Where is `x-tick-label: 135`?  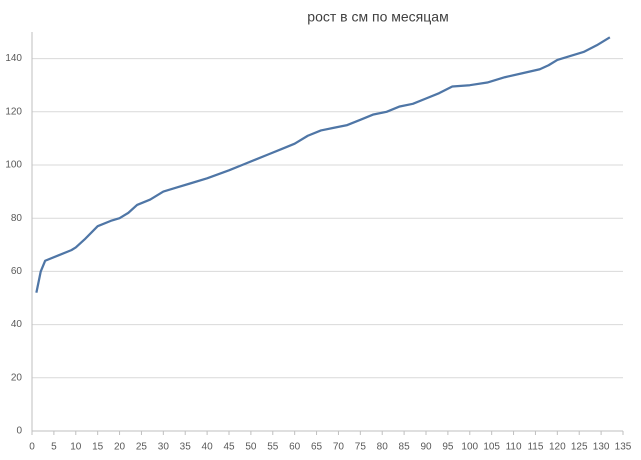 x-tick-label: 135 is located at coordinates (623, 447).